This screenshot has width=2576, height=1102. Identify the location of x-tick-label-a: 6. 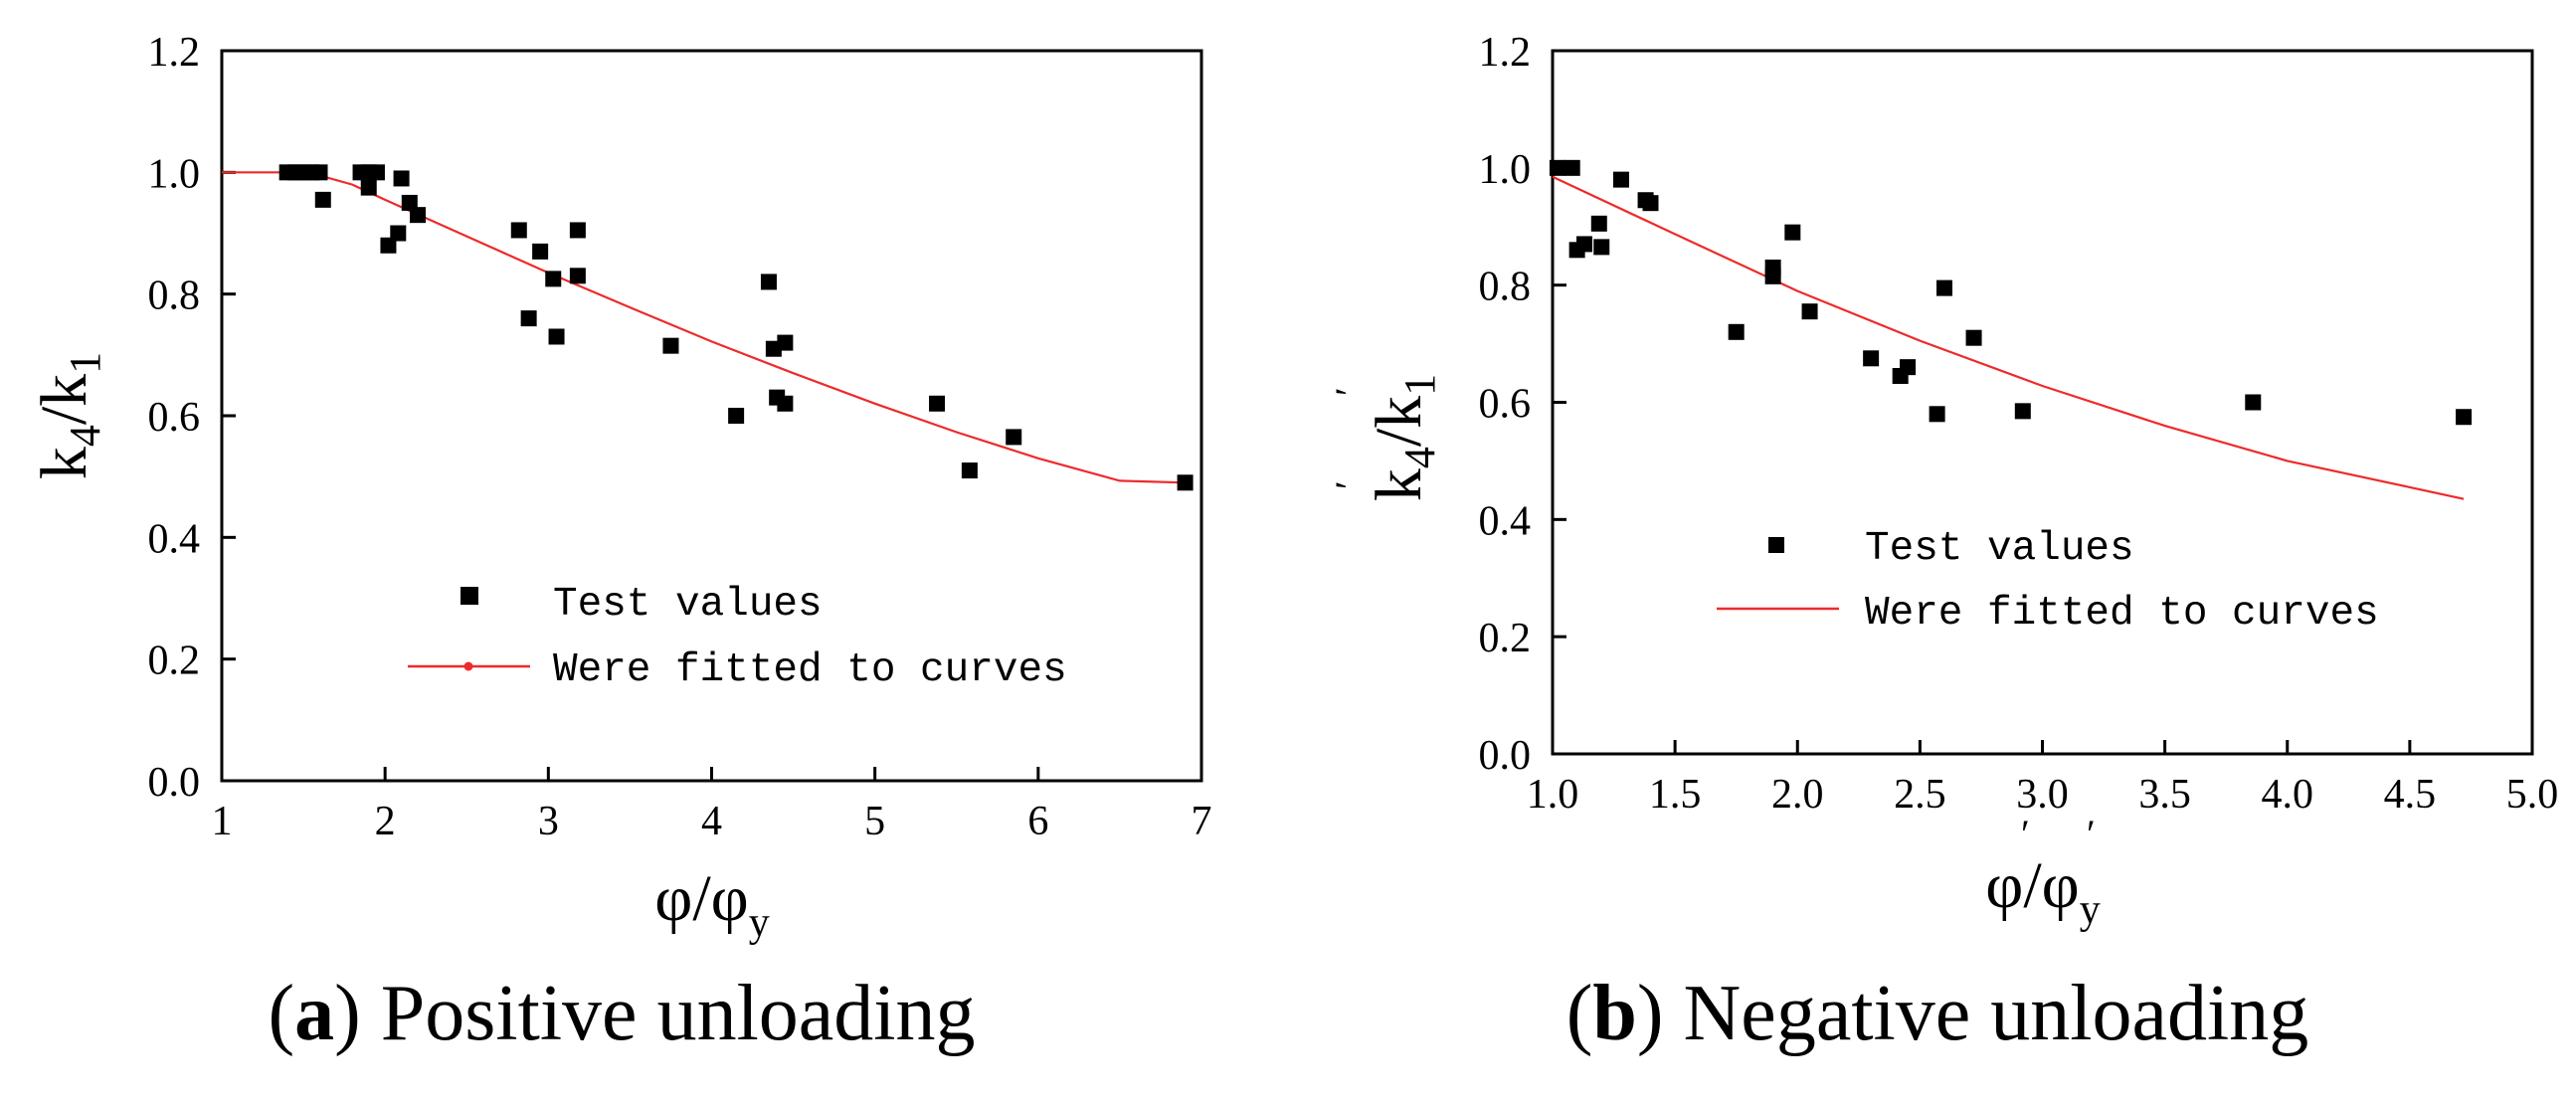
(1037, 821).